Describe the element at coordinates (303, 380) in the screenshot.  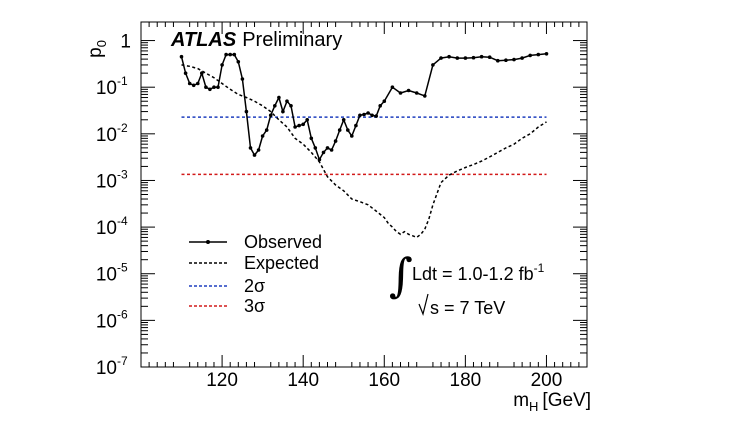
I see `x-tick-label: 140` at that location.